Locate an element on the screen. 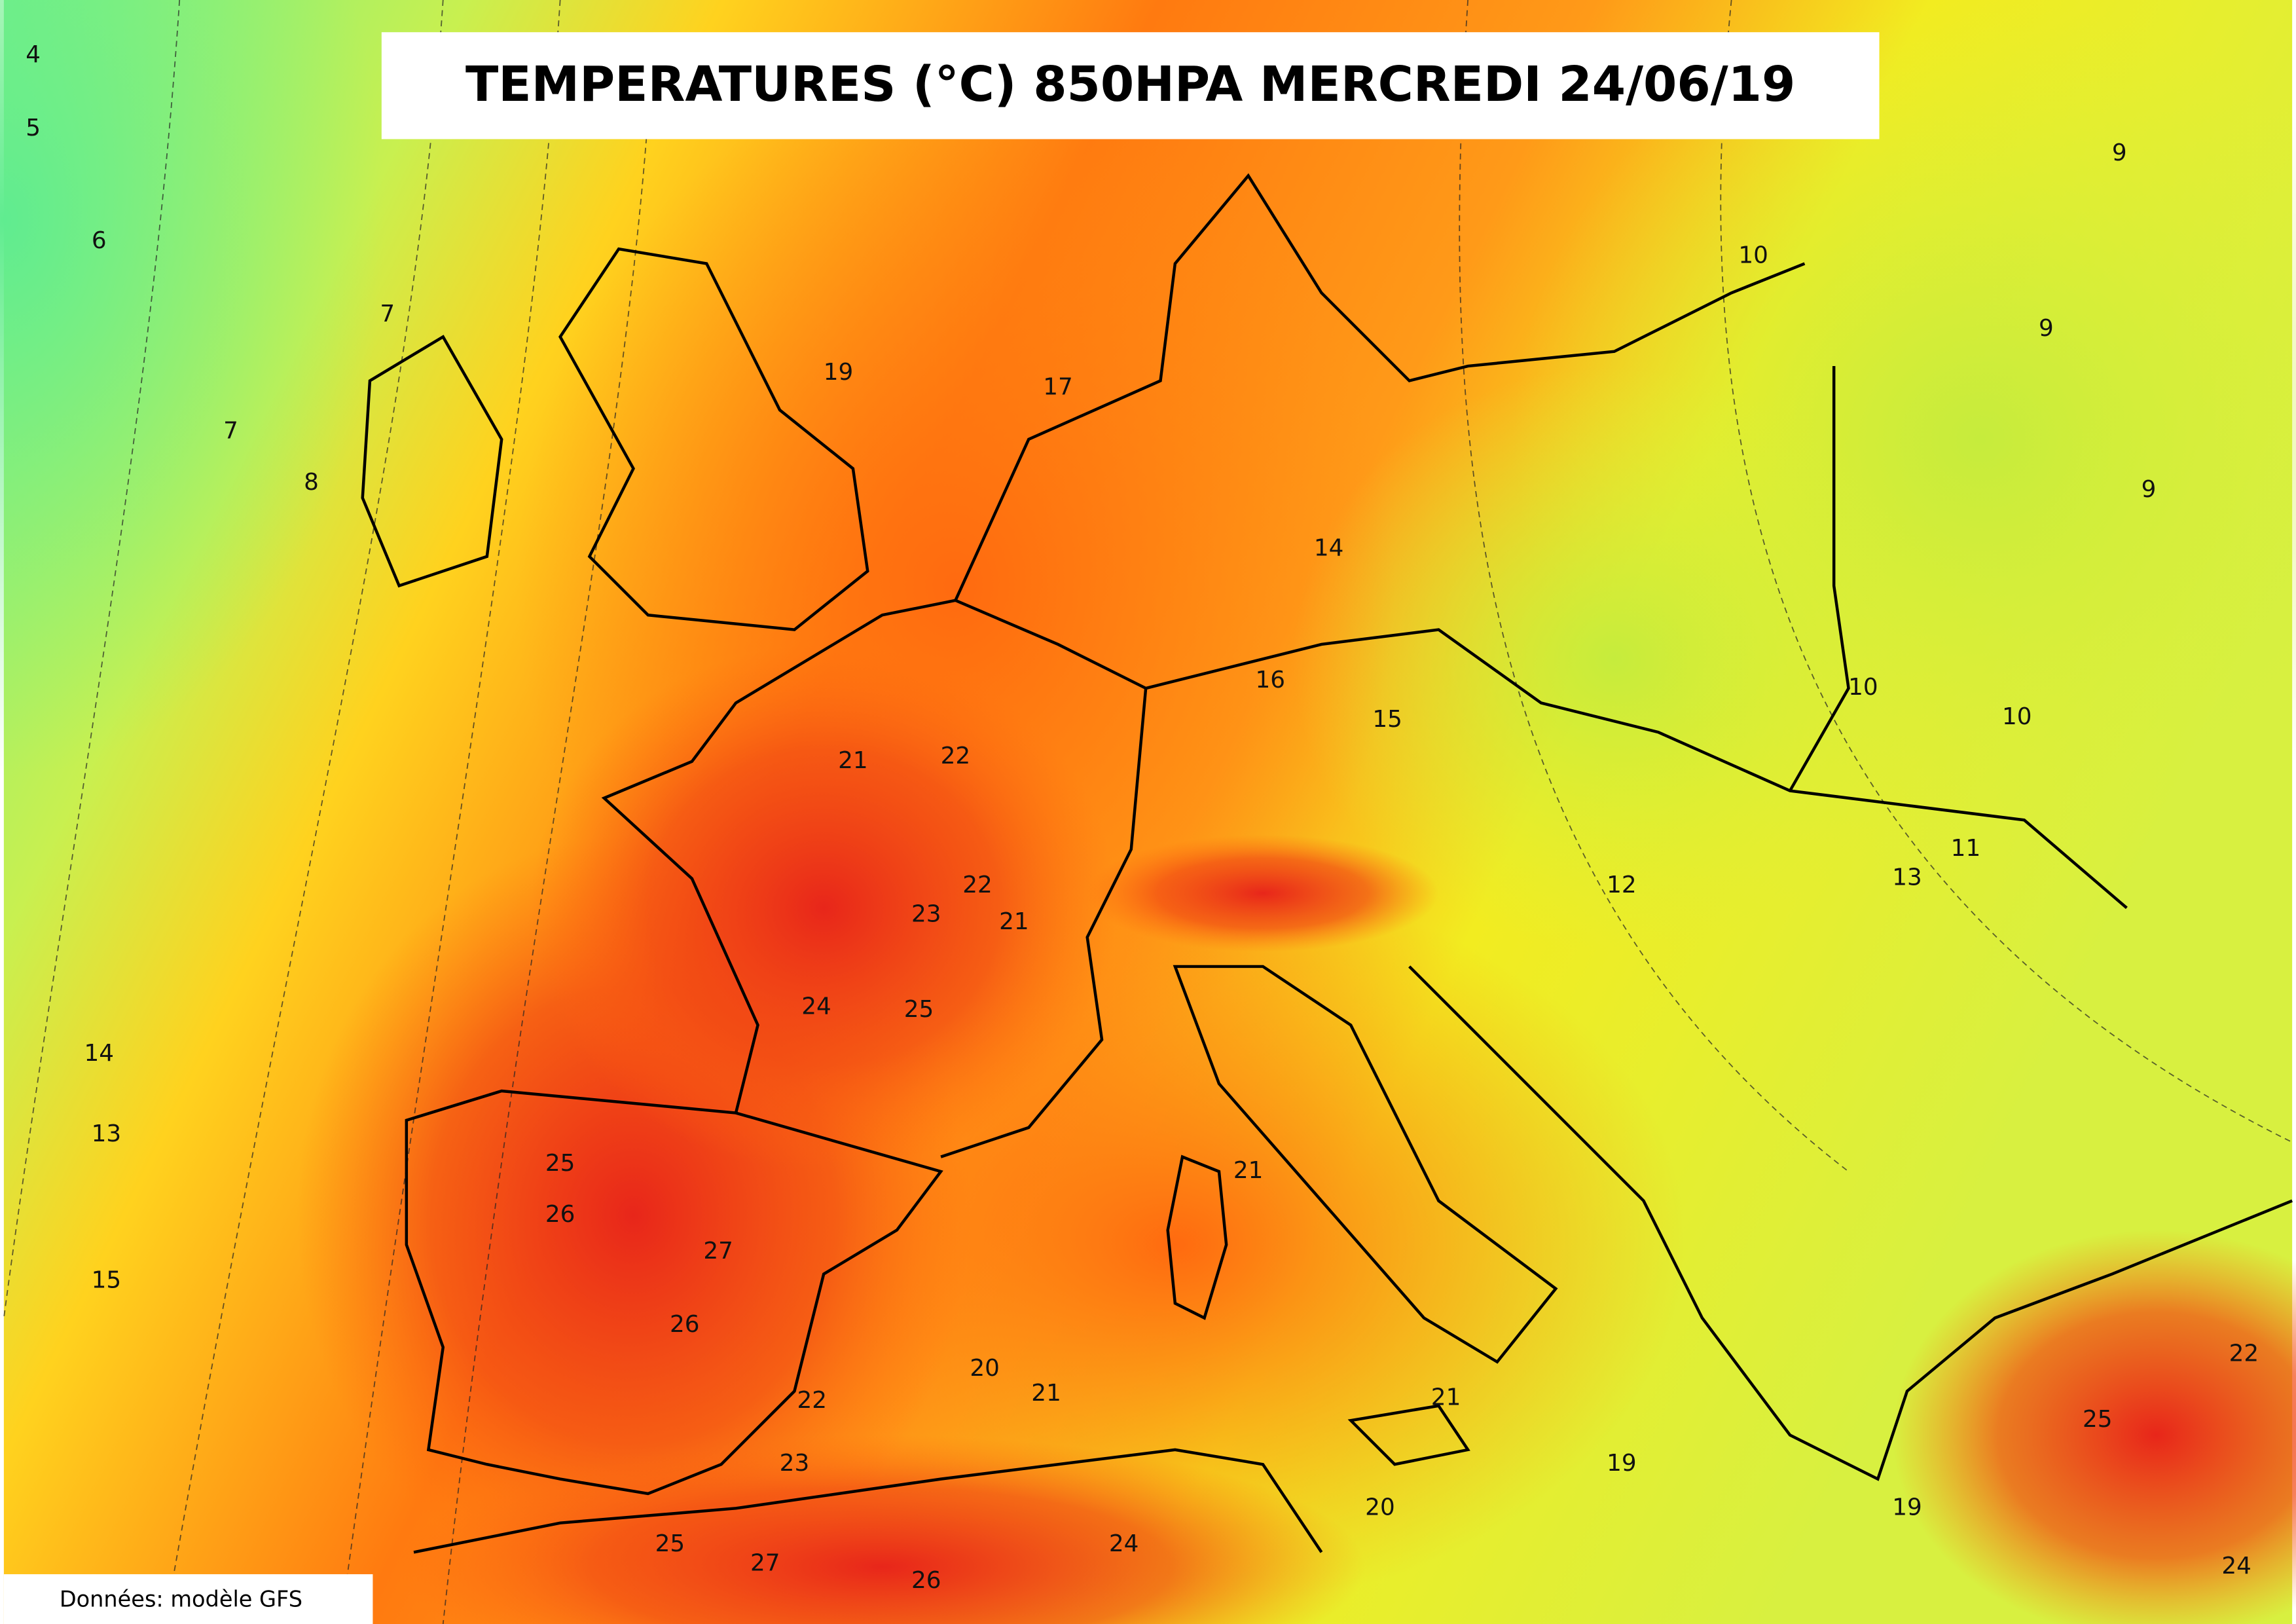 Image resolution: width=2296 pixels, height=1624 pixels. contour-label: 17 is located at coordinates (1058, 387).